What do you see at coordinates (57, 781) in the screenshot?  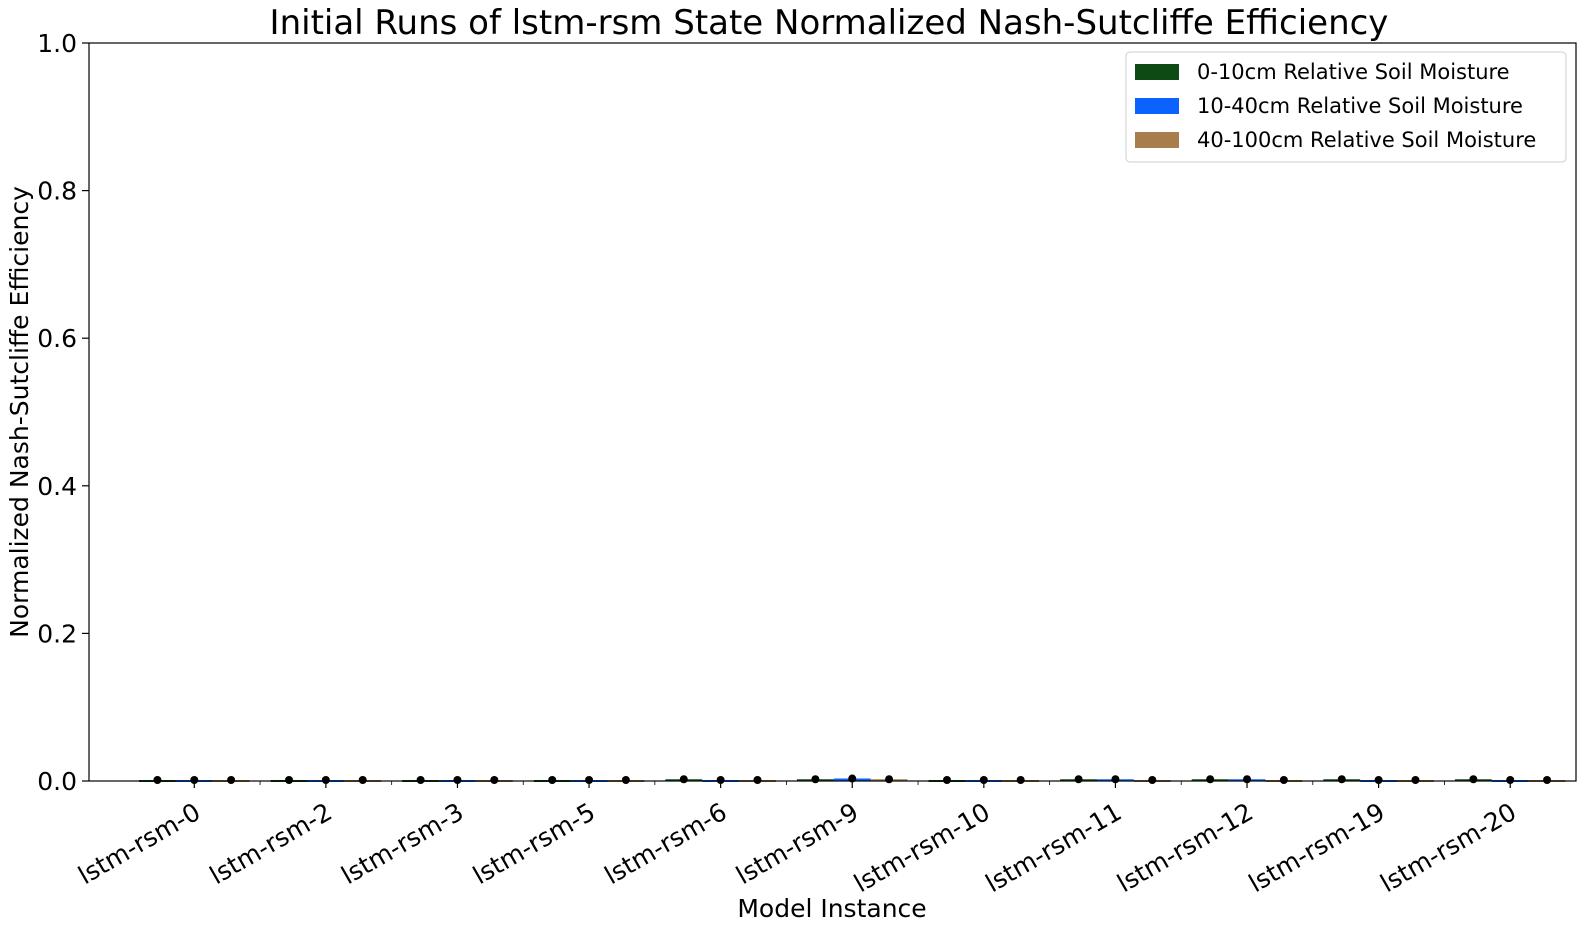 I see `y-tick-label: 0.0` at bounding box center [57, 781].